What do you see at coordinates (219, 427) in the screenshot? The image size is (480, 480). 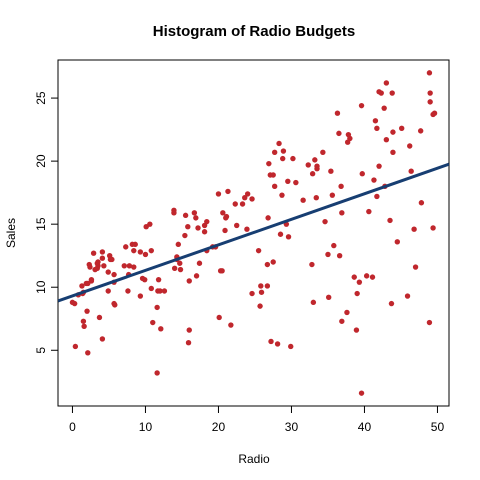 I see `x-tick-label: 20` at bounding box center [219, 427].